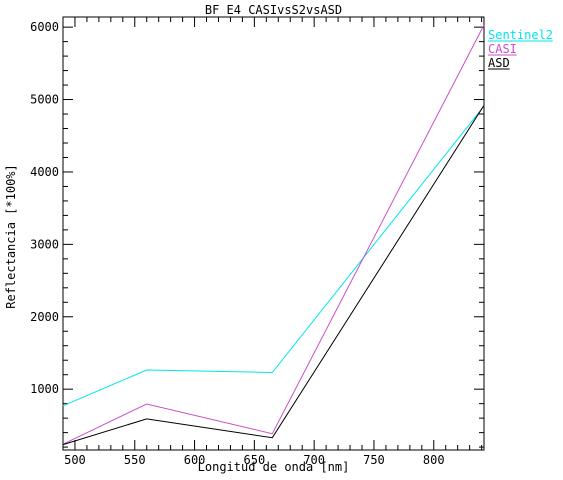  I want to click on x-tick-label: 800, so click(434, 460).